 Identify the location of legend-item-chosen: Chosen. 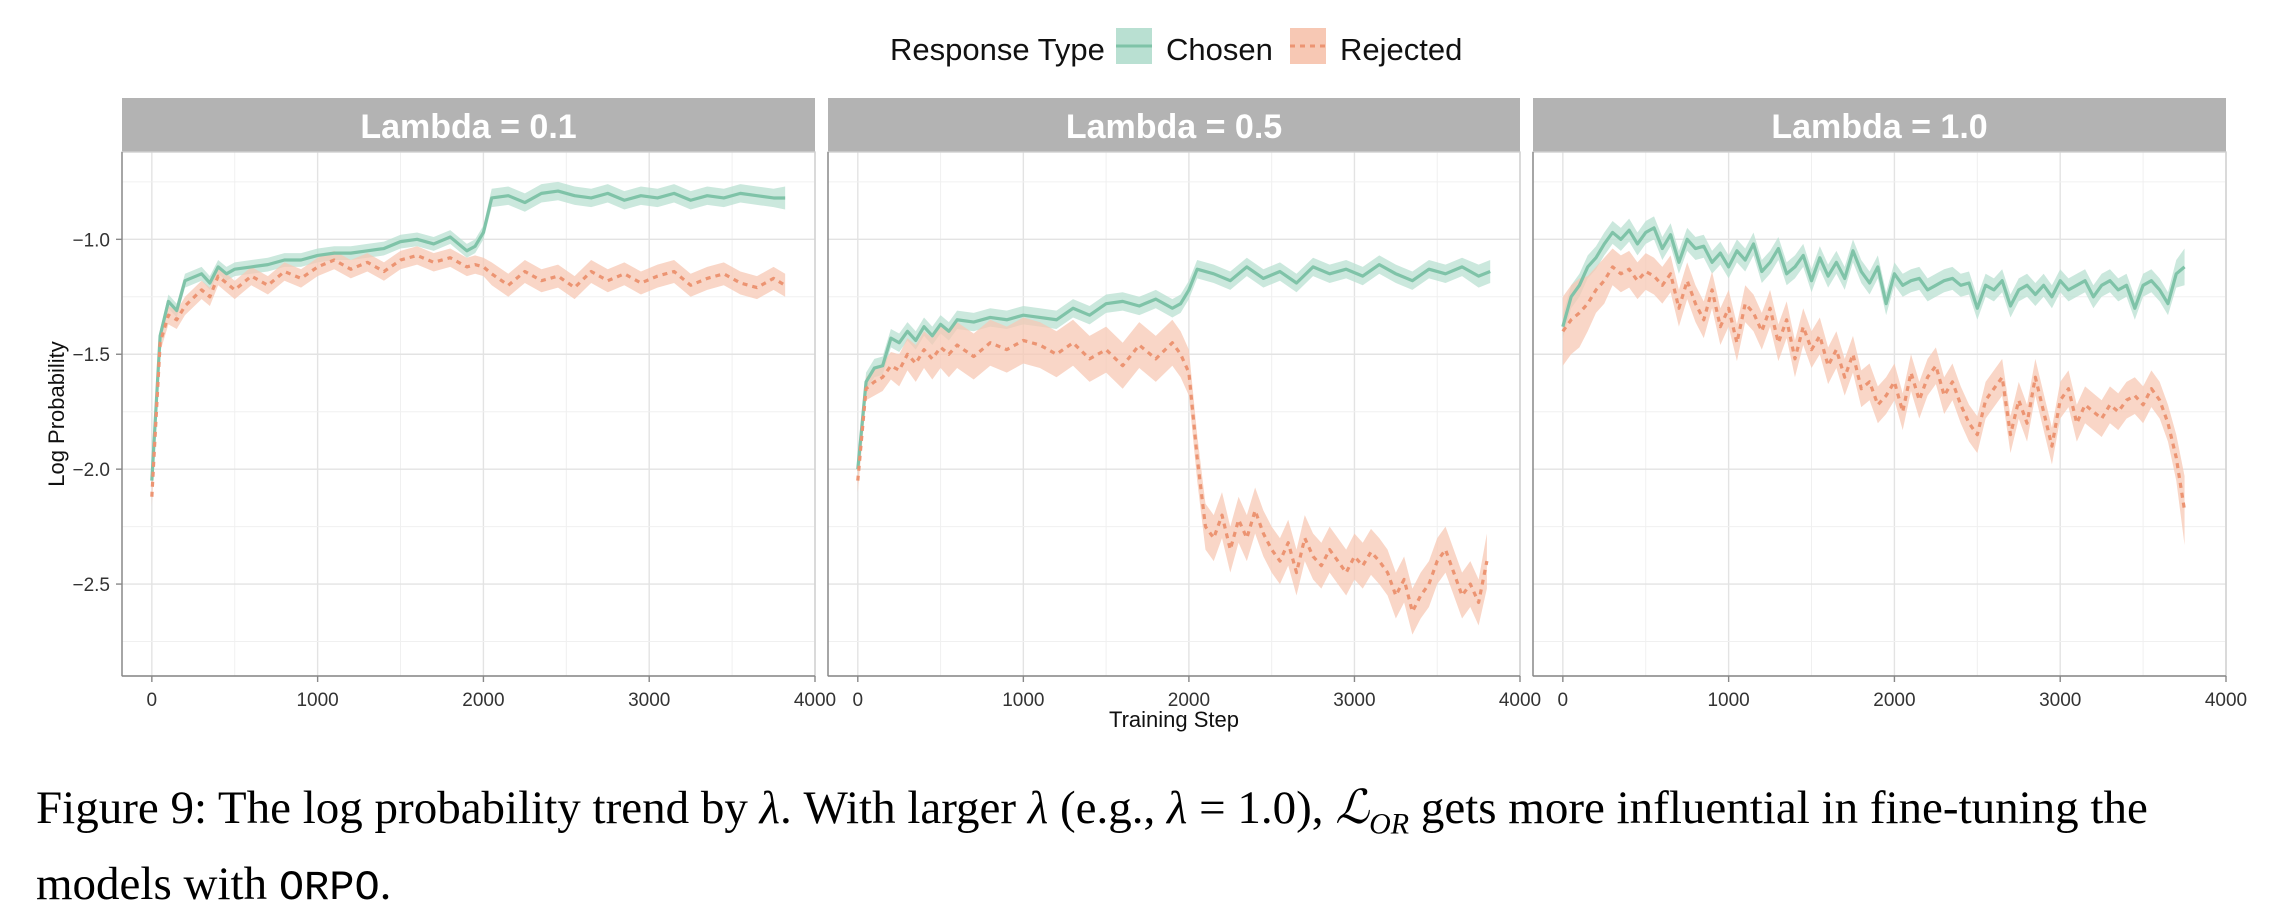
(1194, 47).